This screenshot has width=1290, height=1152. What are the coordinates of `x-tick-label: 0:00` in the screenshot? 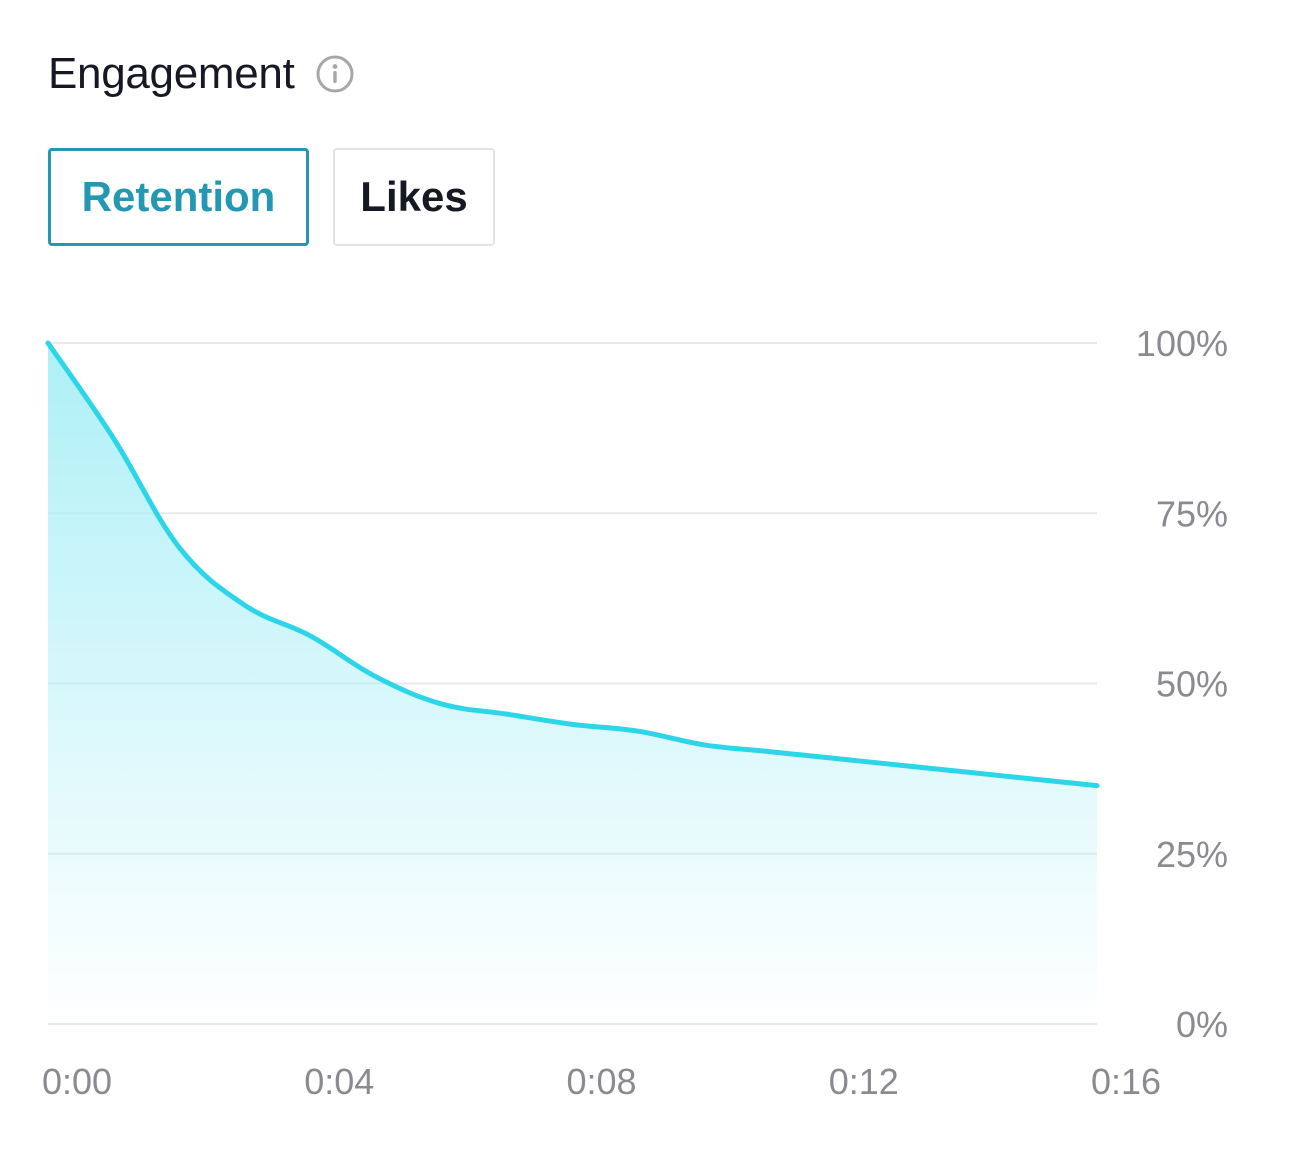 It's located at (77, 1081).